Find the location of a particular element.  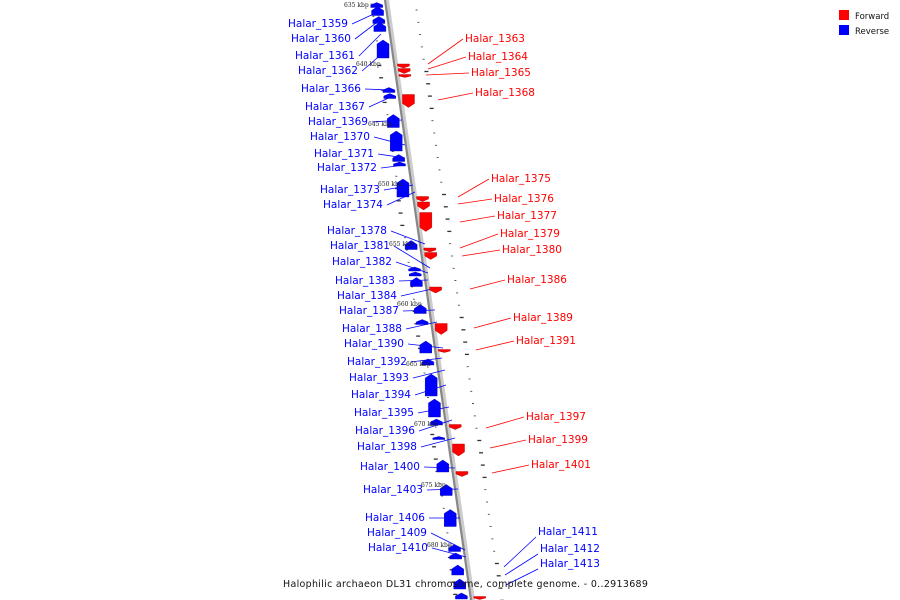

gene-label-reverse: Halar_1393 is located at coordinates (379, 378).